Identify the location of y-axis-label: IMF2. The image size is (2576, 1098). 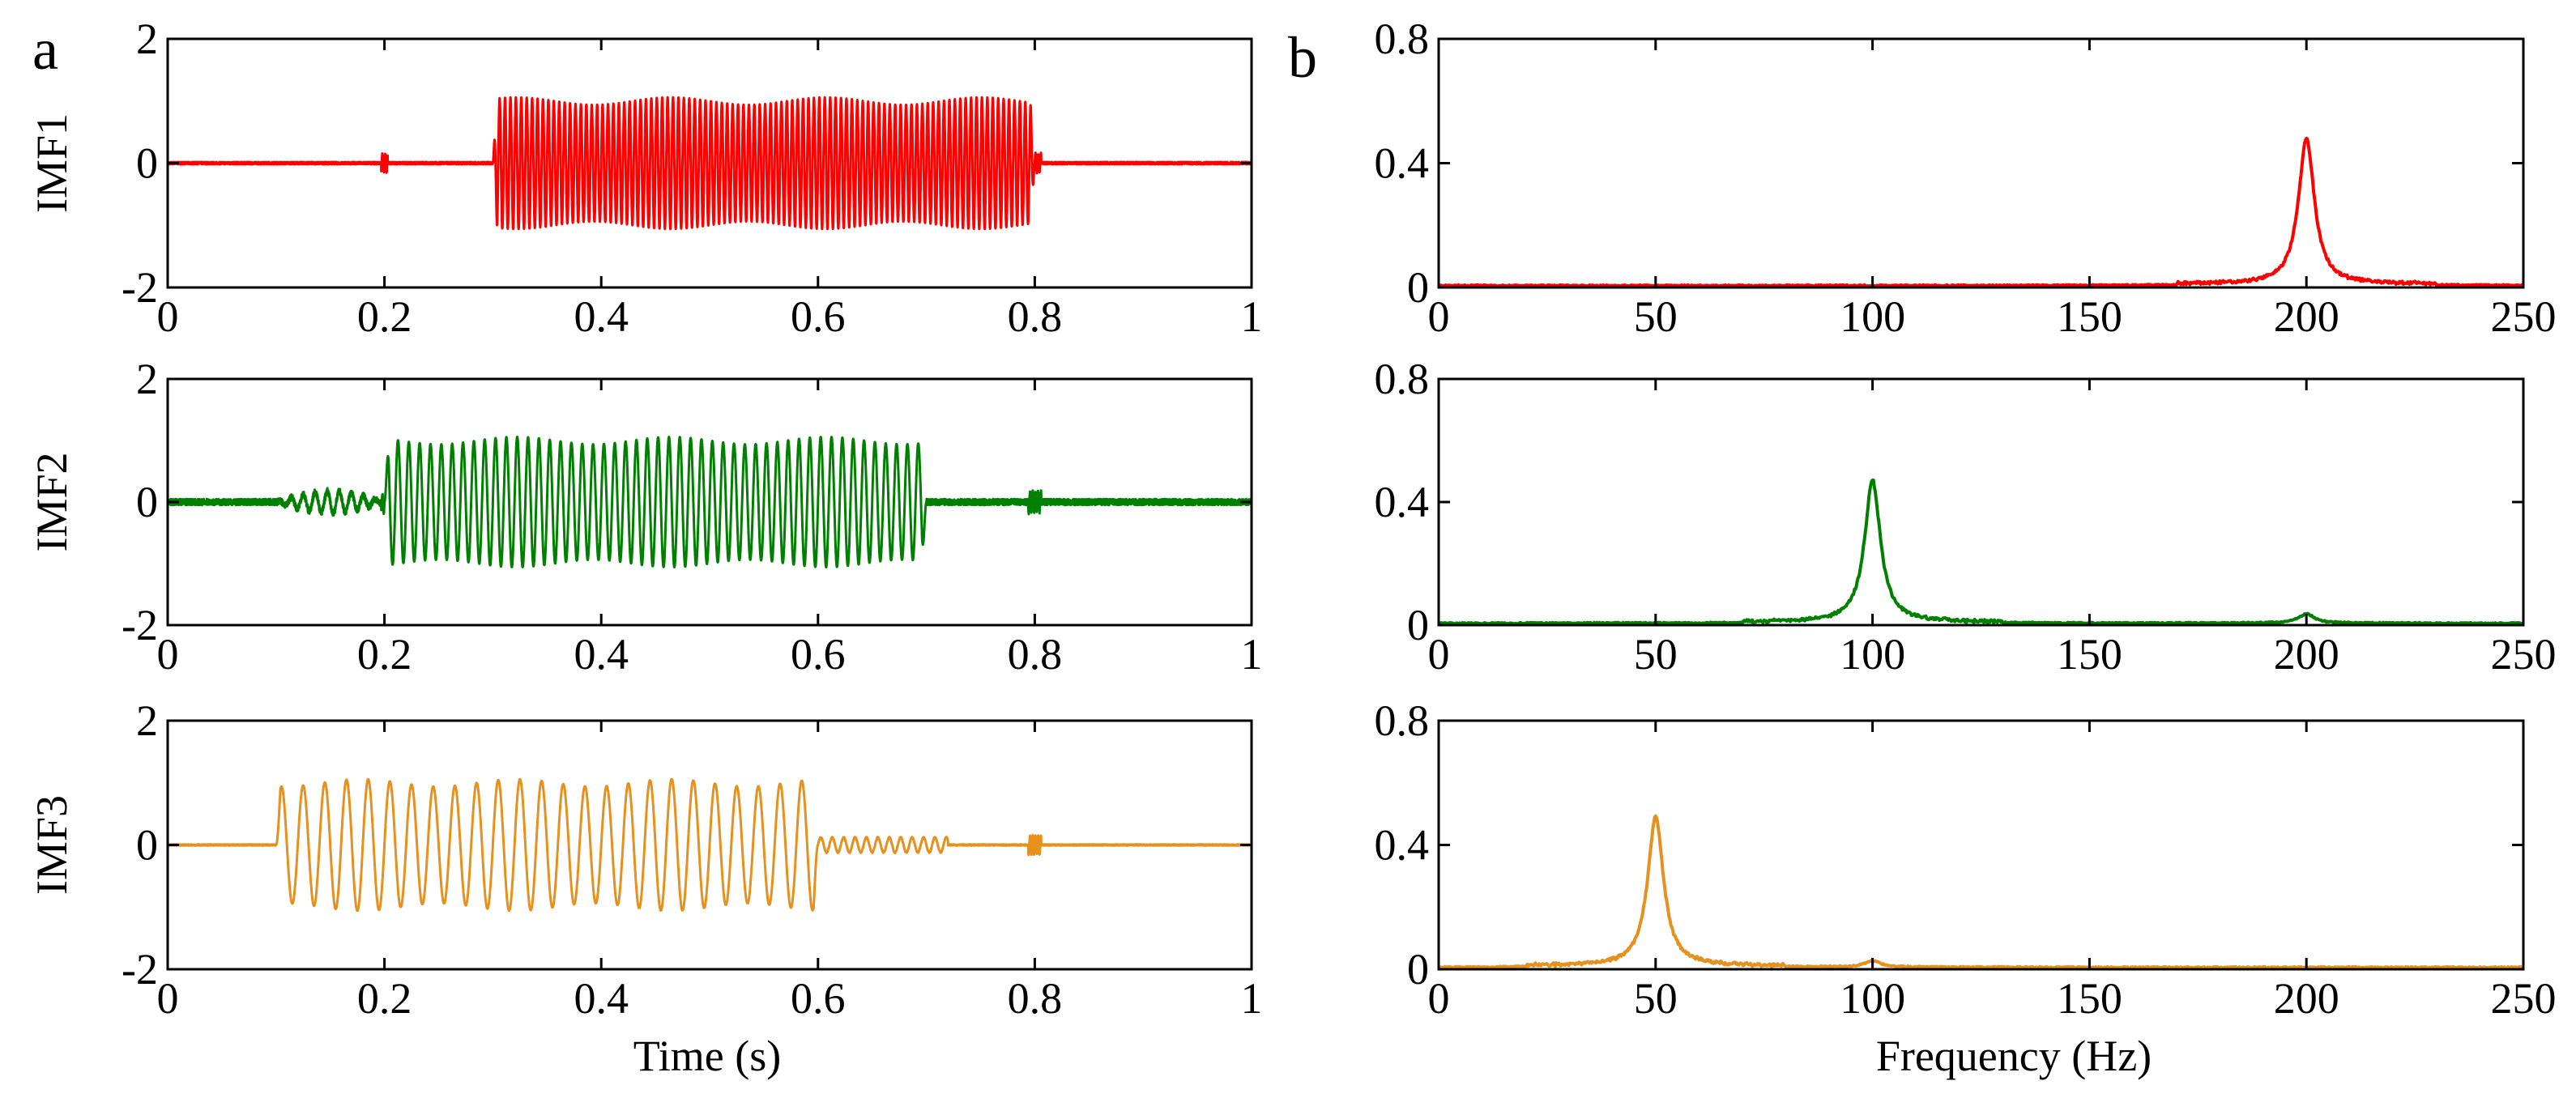
(52, 501).